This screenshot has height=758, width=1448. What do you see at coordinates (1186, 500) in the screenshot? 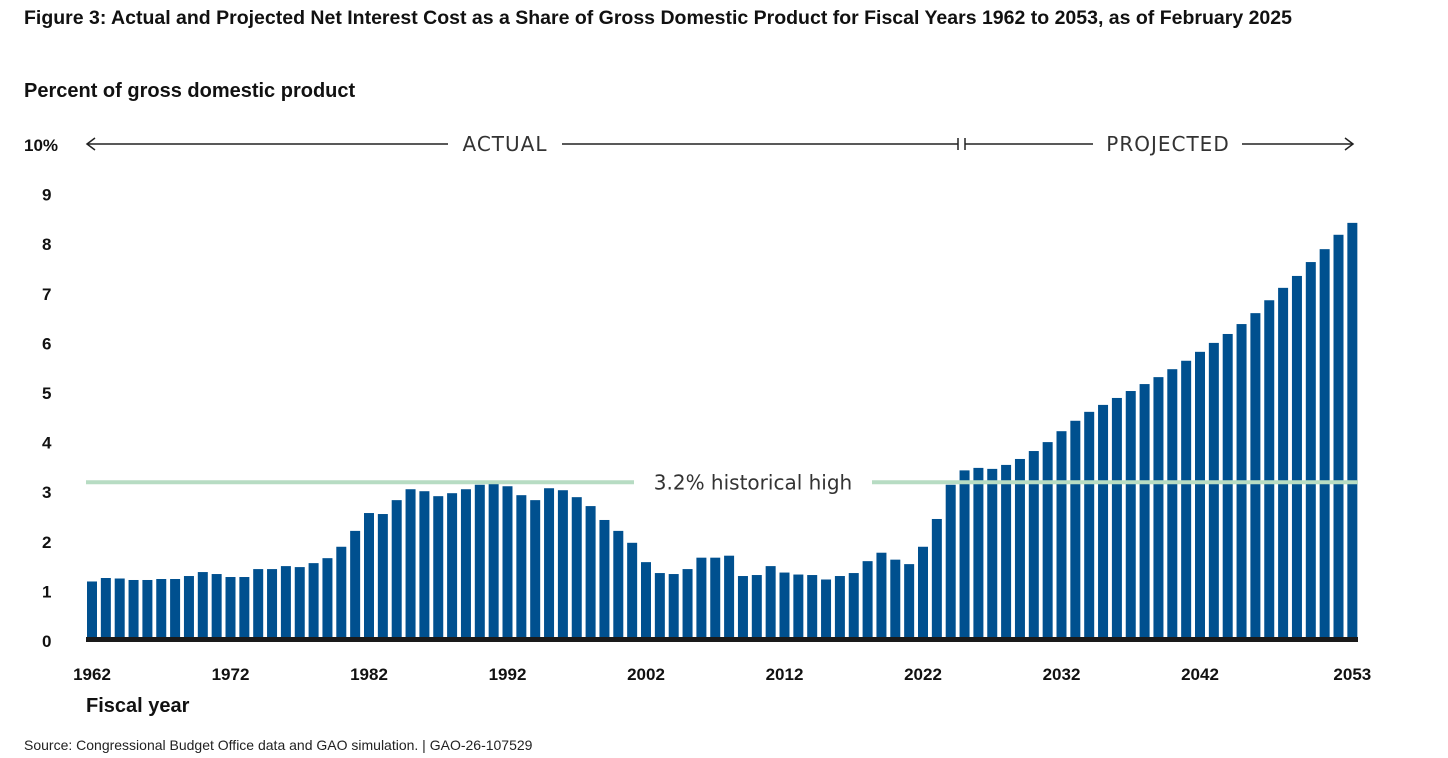
I see `bar-2041` at bounding box center [1186, 500].